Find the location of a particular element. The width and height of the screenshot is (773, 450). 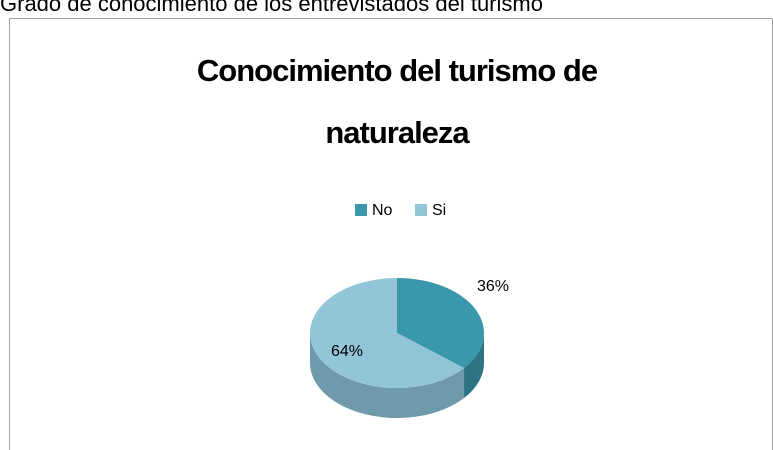

legend-label: No is located at coordinates (382, 210).